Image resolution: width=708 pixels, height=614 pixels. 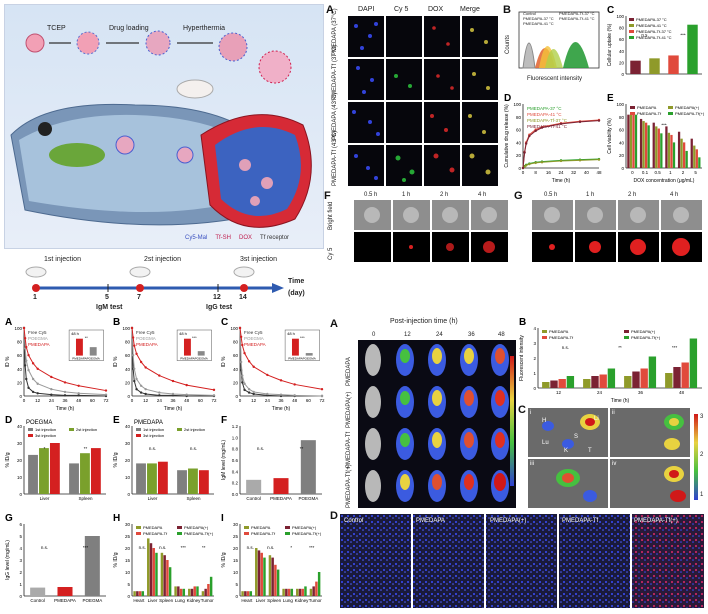 What do you see at coordinates (695, 172) in the screenshot?
I see `x-tick-label: 5` at bounding box center [695, 172].